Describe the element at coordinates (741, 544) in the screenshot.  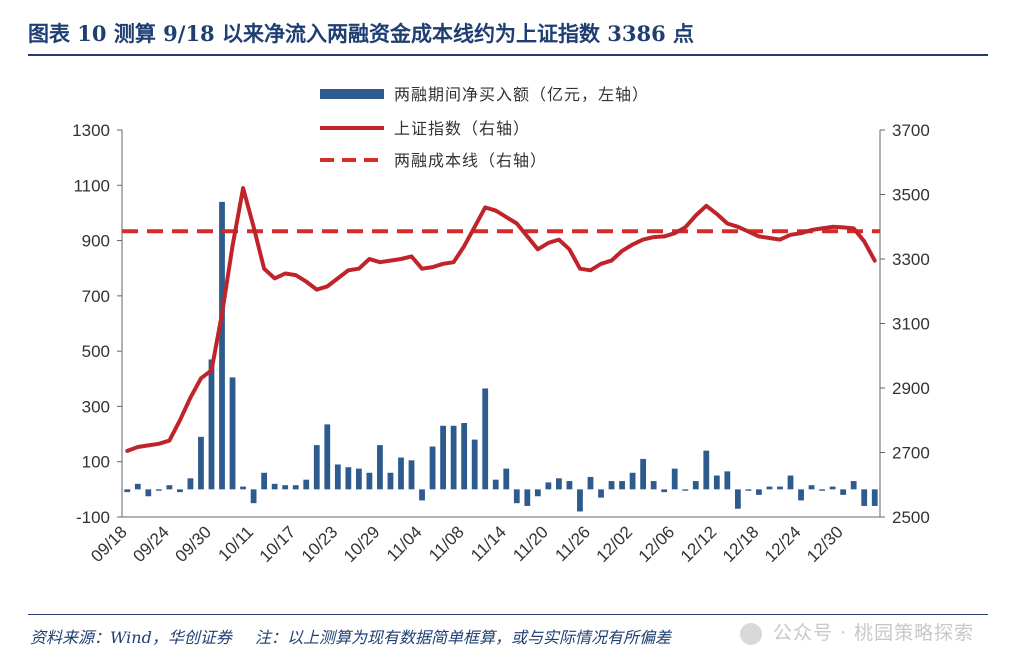
I see `x-tick-label: 12/18` at that location.